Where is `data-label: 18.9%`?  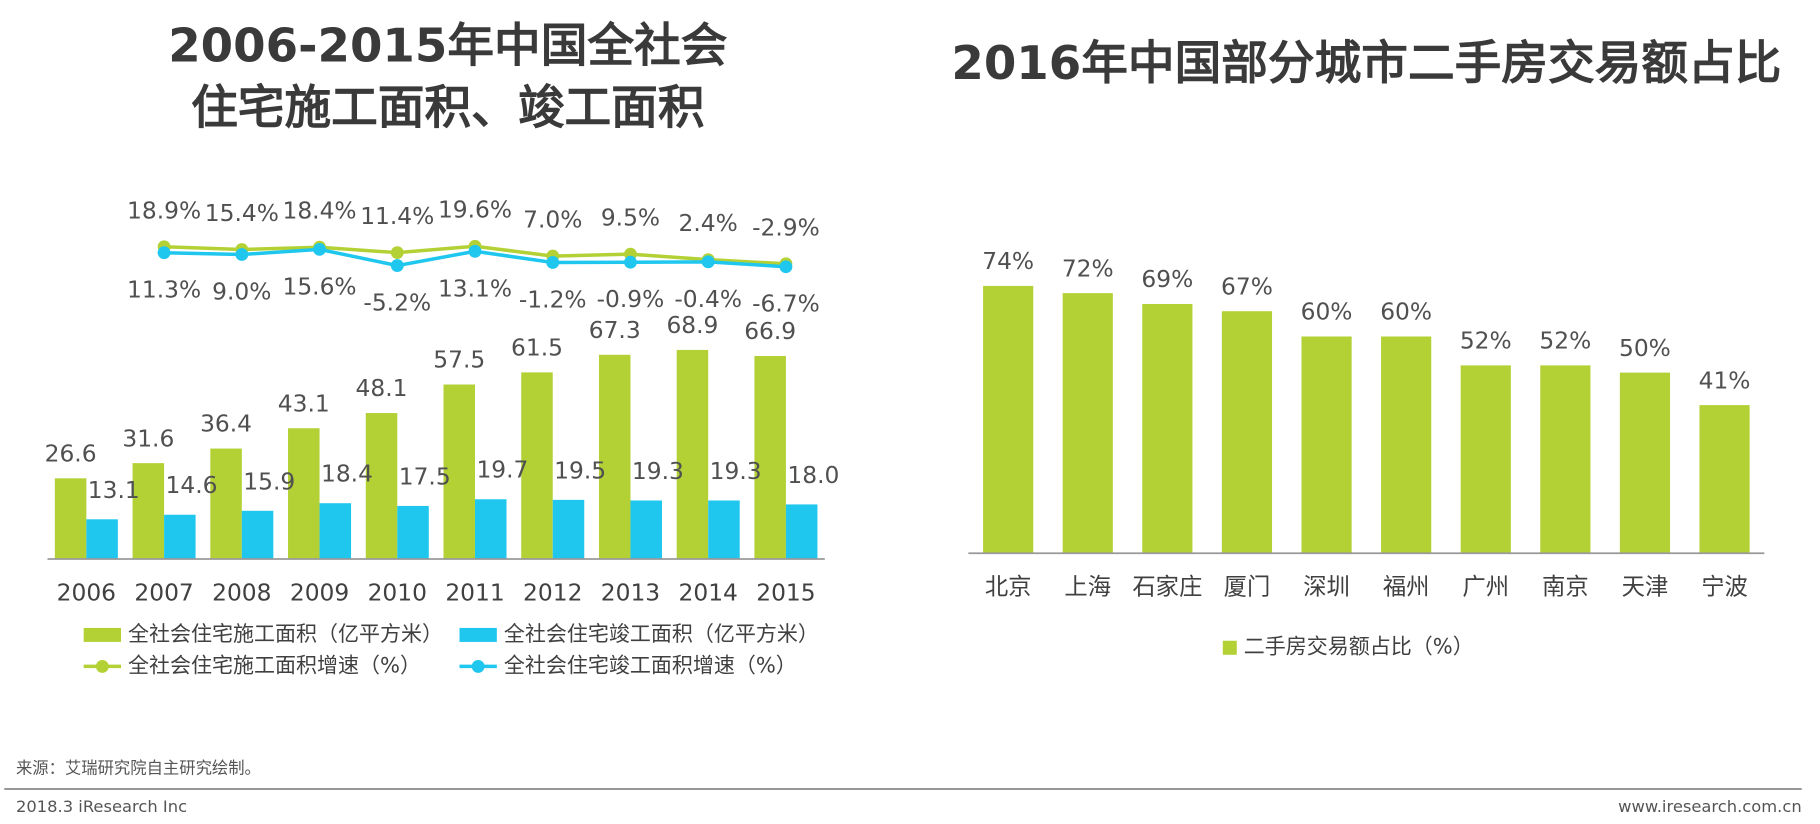
data-label: 18.9% is located at coordinates (164, 210).